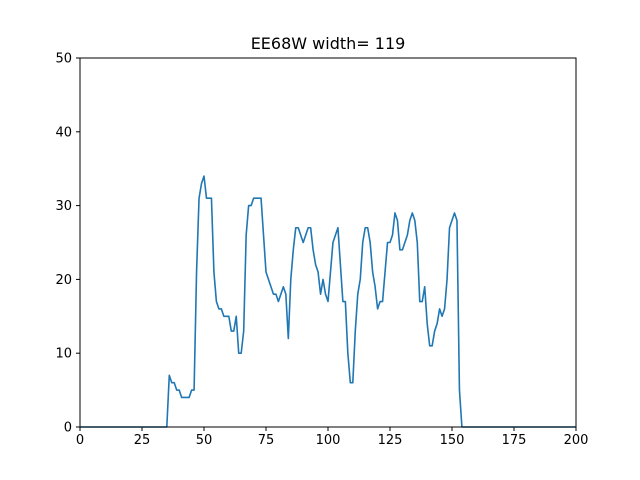 The width and height of the screenshot is (640, 480). Describe the element at coordinates (514, 440) in the screenshot. I see `x-tick-label: 175` at that location.